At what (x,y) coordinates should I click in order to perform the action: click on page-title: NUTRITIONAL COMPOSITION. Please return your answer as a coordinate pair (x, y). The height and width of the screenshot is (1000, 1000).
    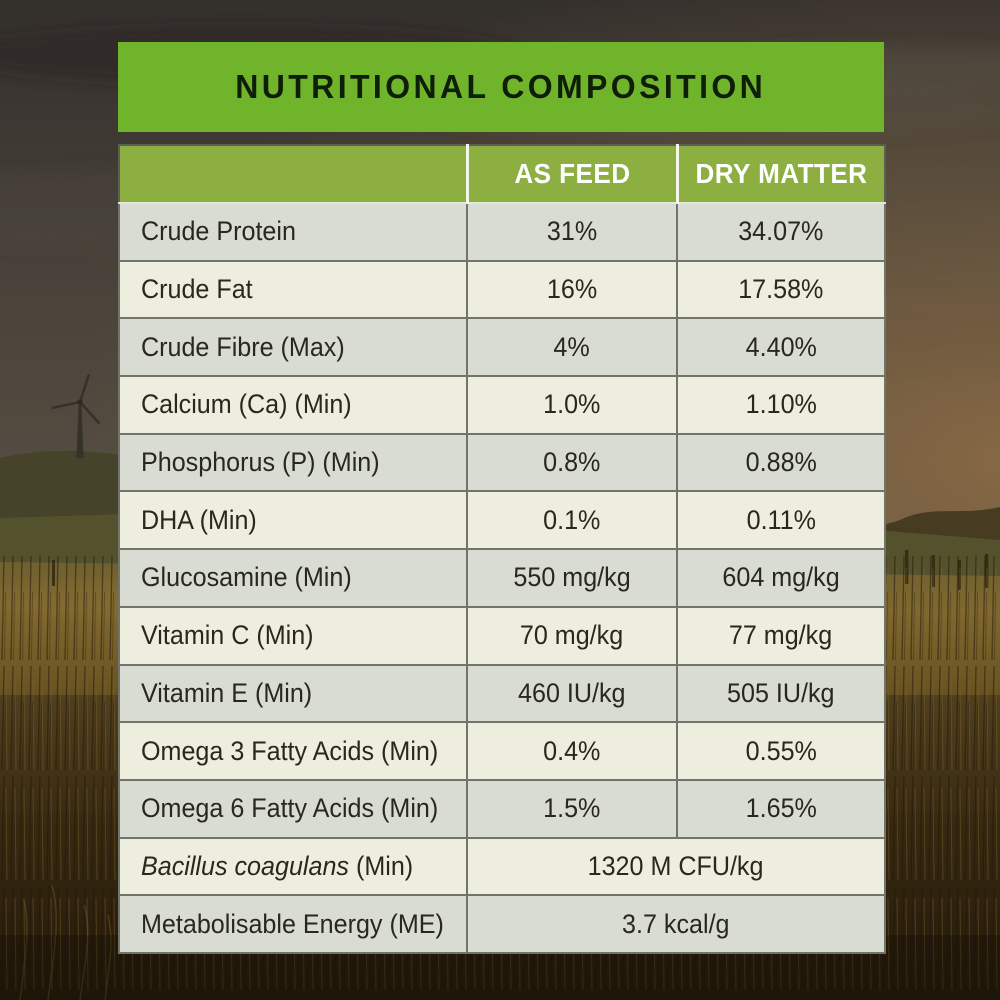
    Looking at the image, I should click on (501, 86).